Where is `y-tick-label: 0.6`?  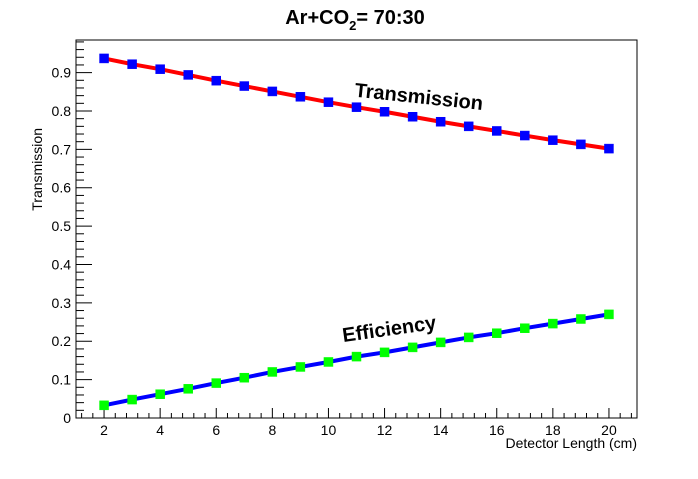
y-tick-label: 0.6 is located at coordinates (62, 188).